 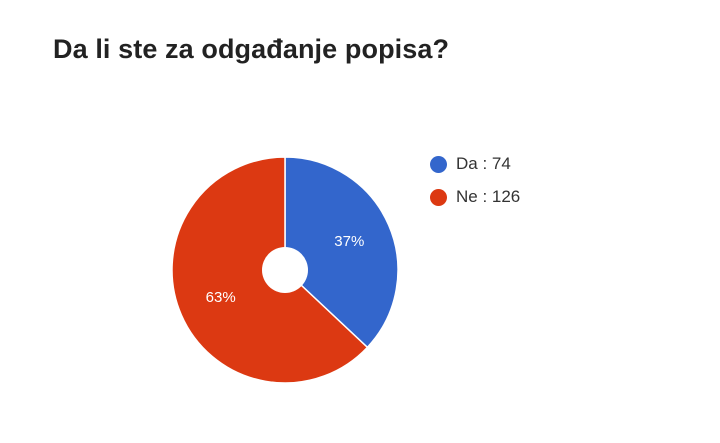 I want to click on legend-item-ne: Ne : 126, so click(x=475, y=197).